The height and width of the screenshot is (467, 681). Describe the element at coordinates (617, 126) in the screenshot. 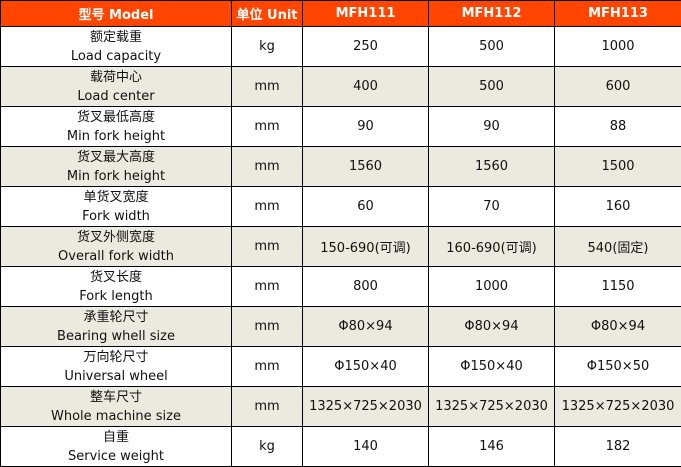

I see `value-cell: 88` at that location.